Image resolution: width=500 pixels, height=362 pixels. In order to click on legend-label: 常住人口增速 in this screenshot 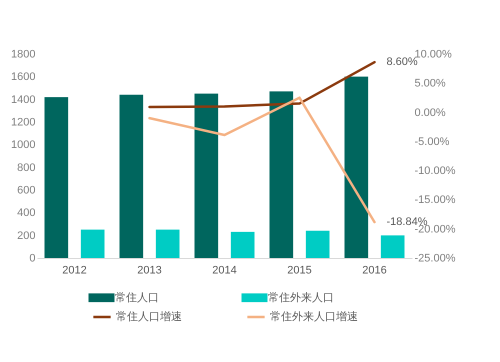, I will do `click(149, 316)`.